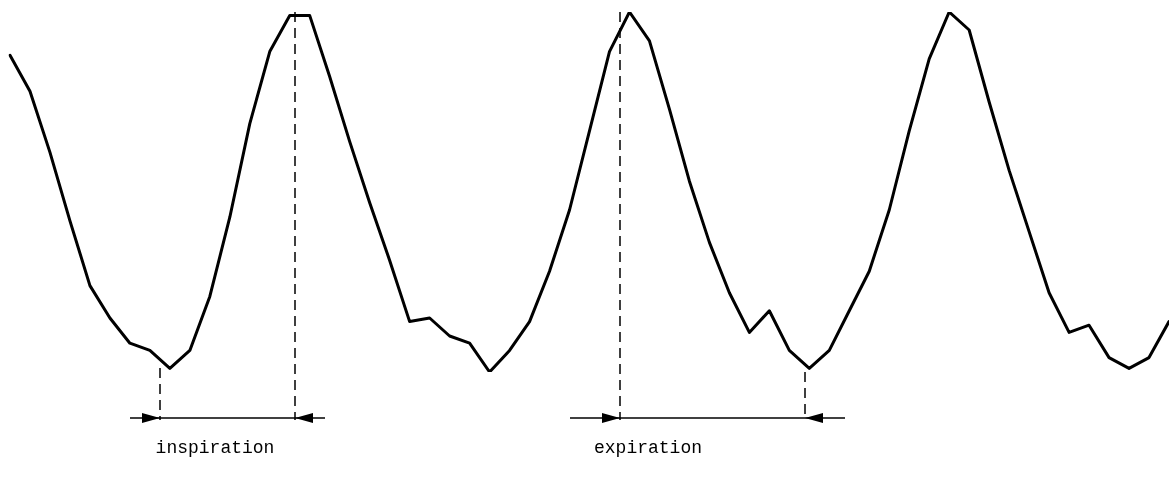 The width and height of the screenshot is (1169, 479). What do you see at coordinates (215, 447) in the screenshot?
I see `text: inspiration` at bounding box center [215, 447].